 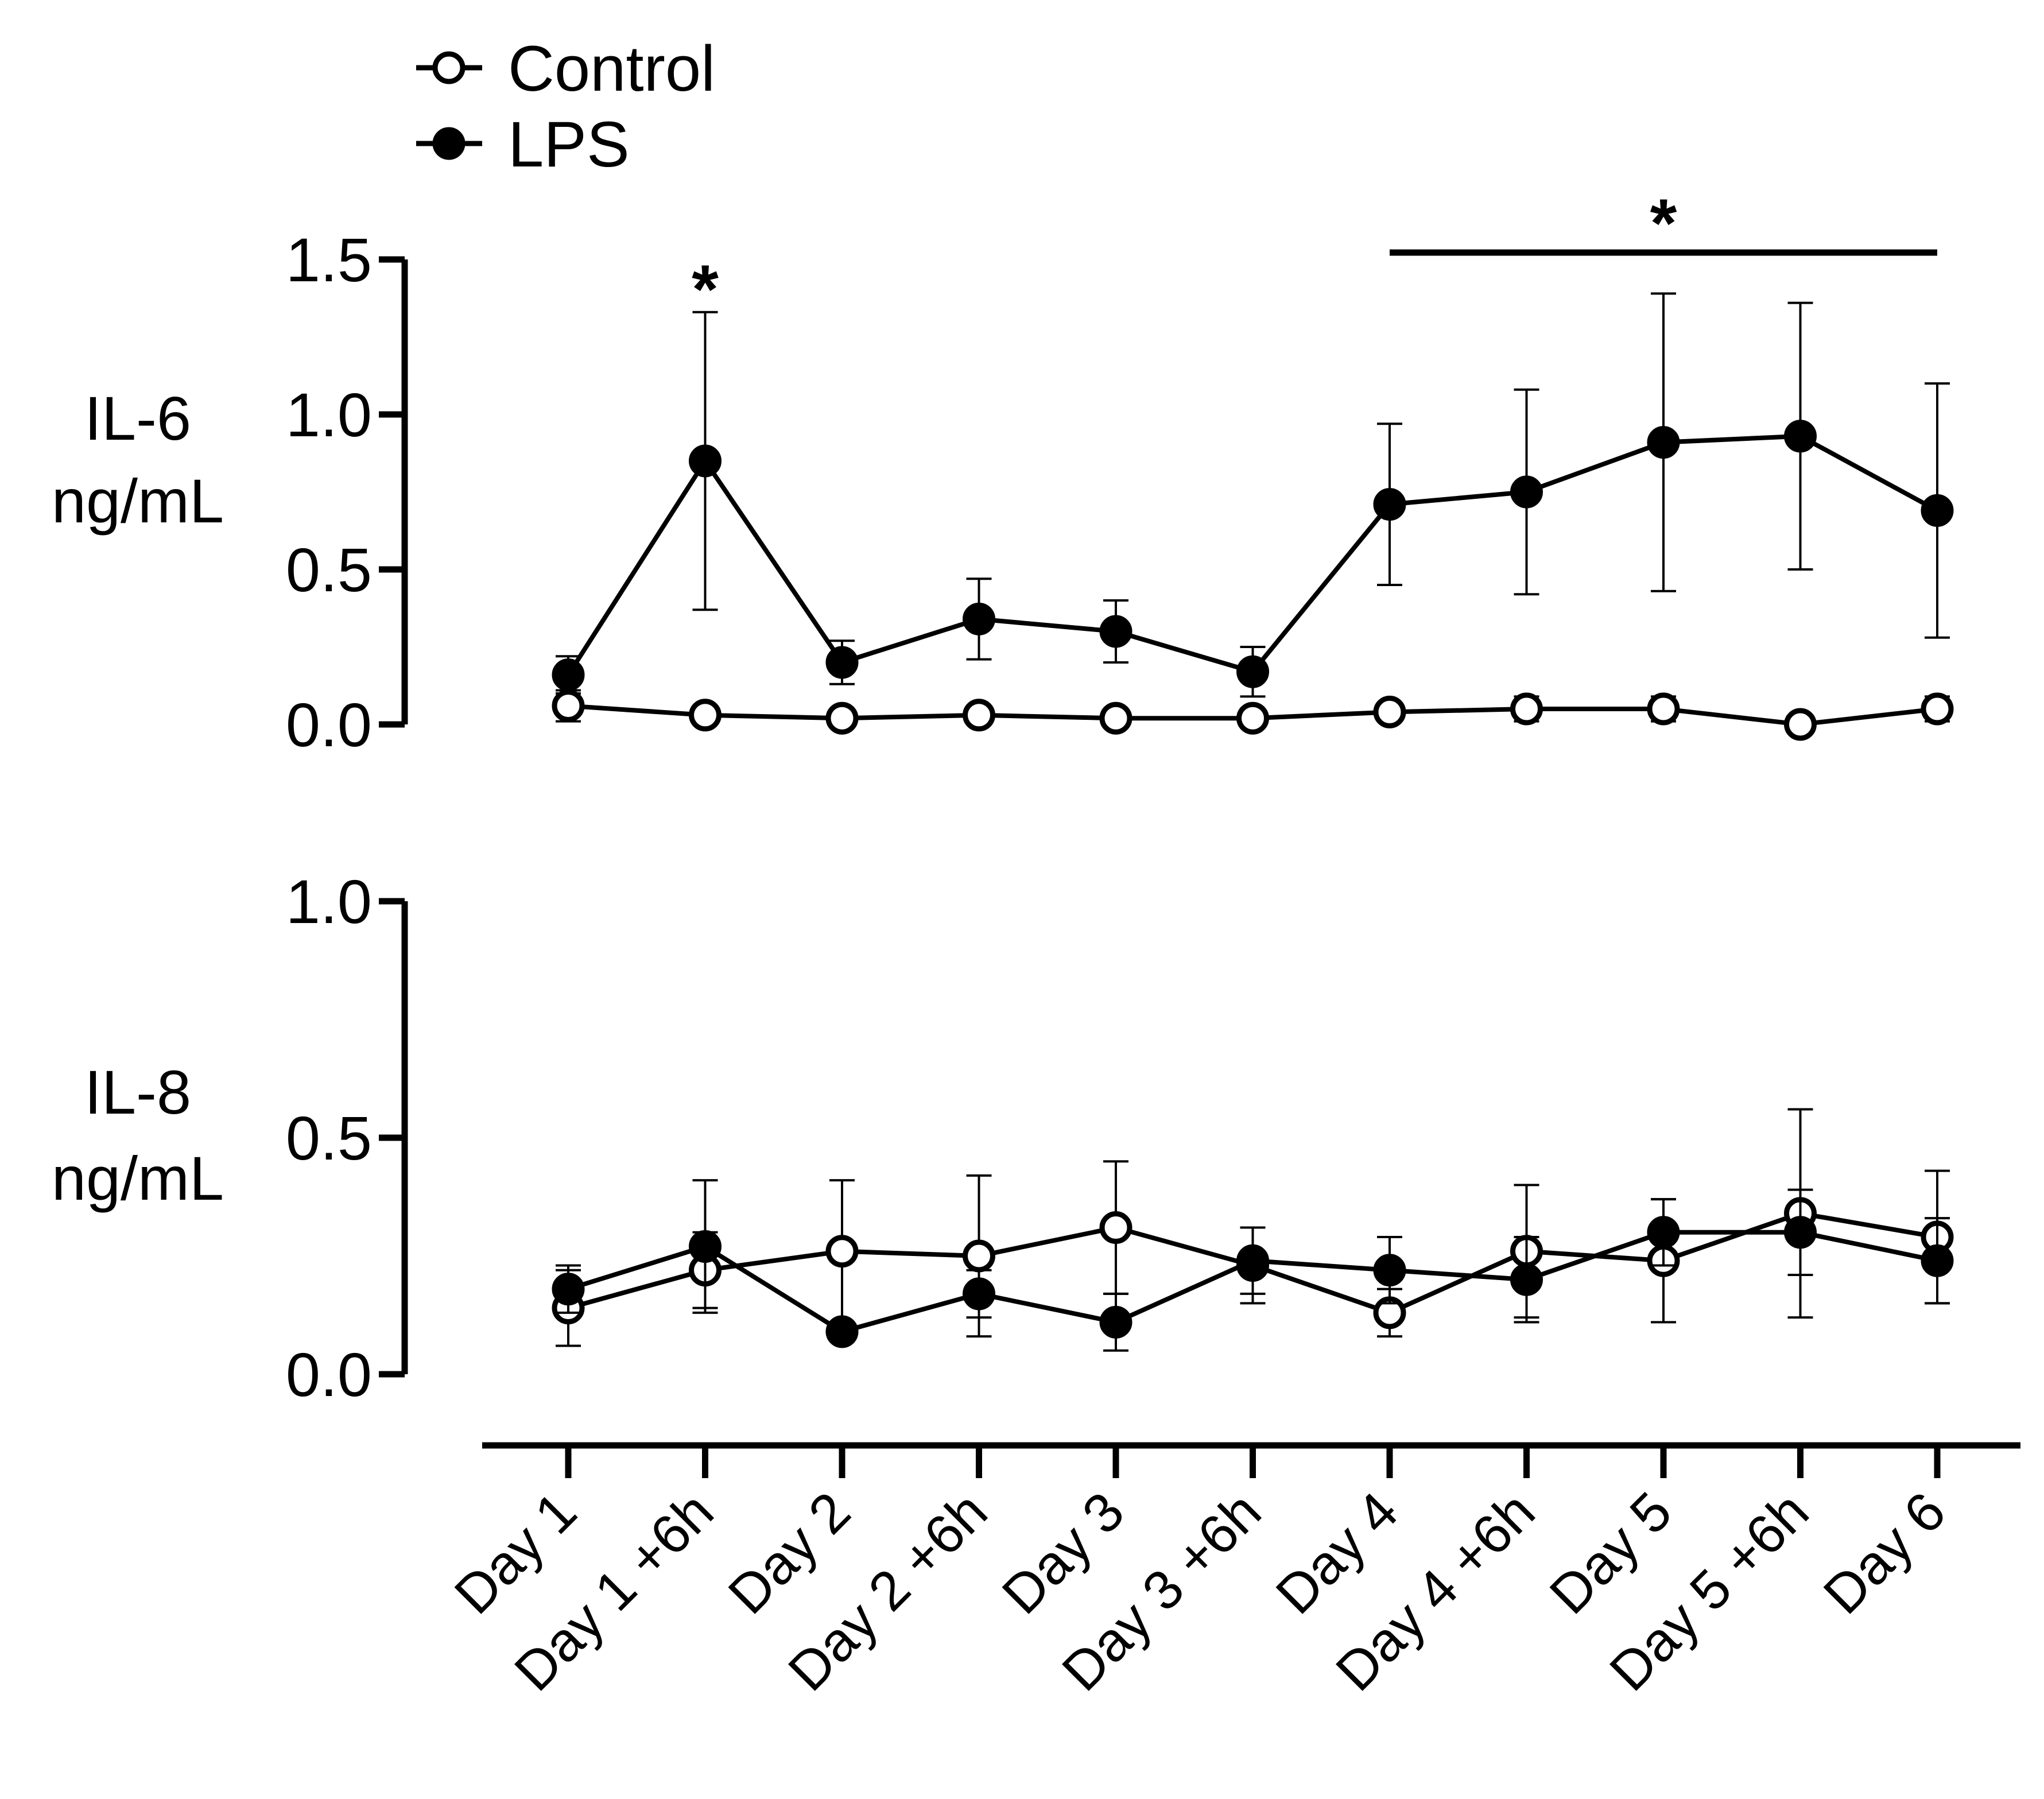 I want to click on il8-ytick-label: 0.0, so click(x=329, y=1374).